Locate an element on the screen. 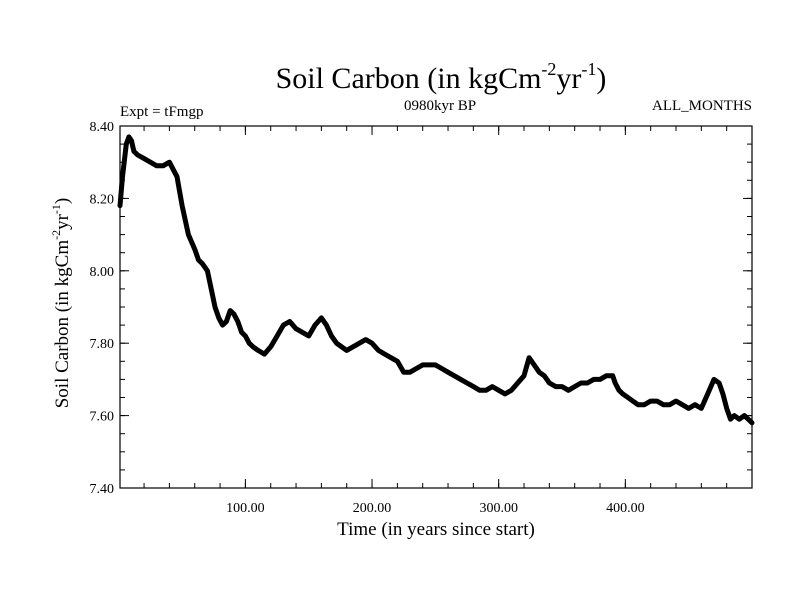  experiment-label: Expt = tFmgp is located at coordinates (161, 112).